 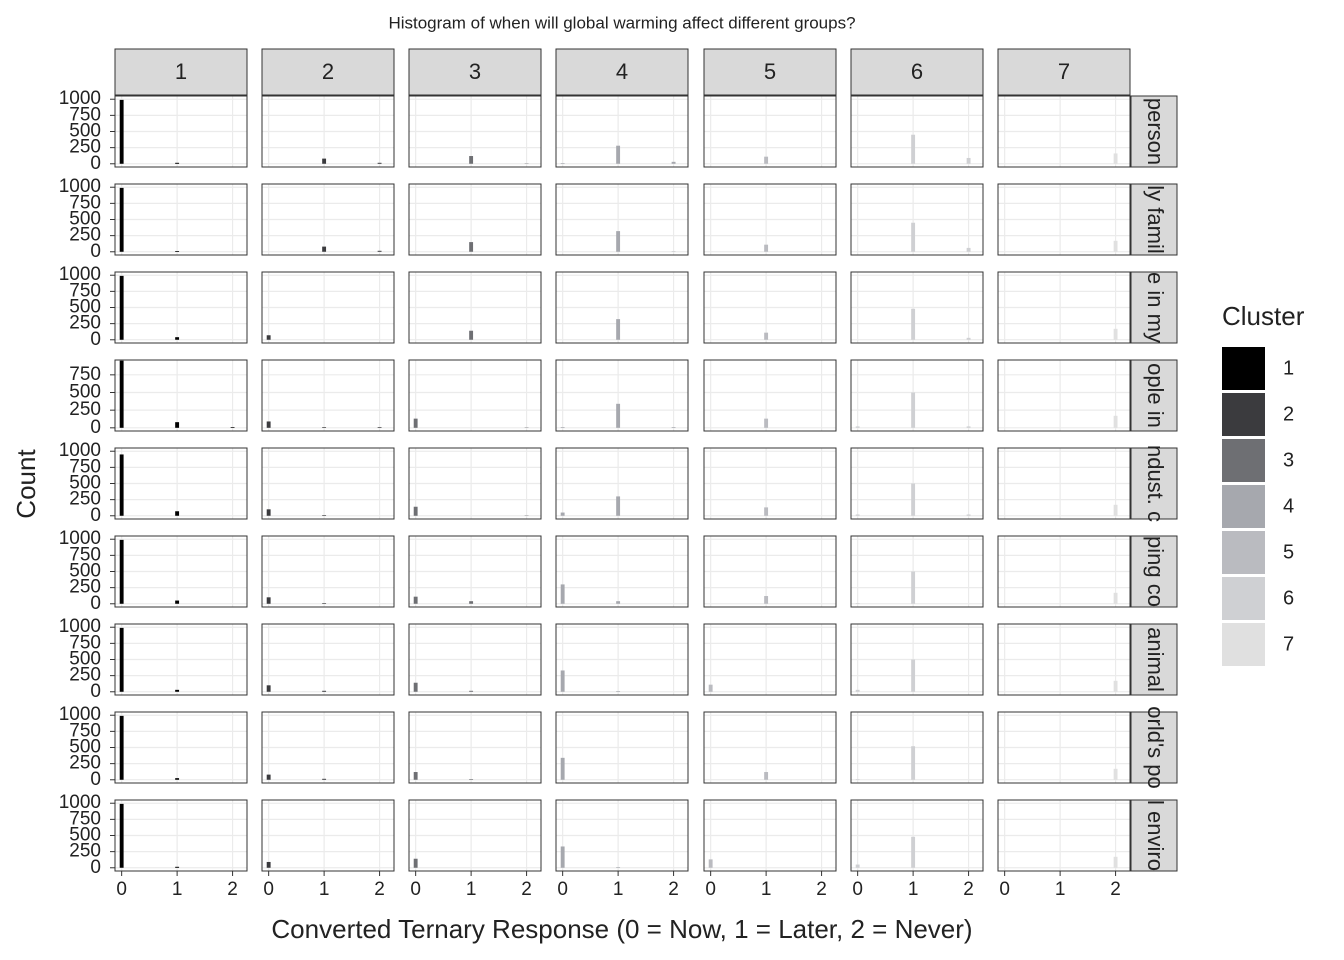 I want to click on facet-label: ndust. c, so click(x=1155, y=483).